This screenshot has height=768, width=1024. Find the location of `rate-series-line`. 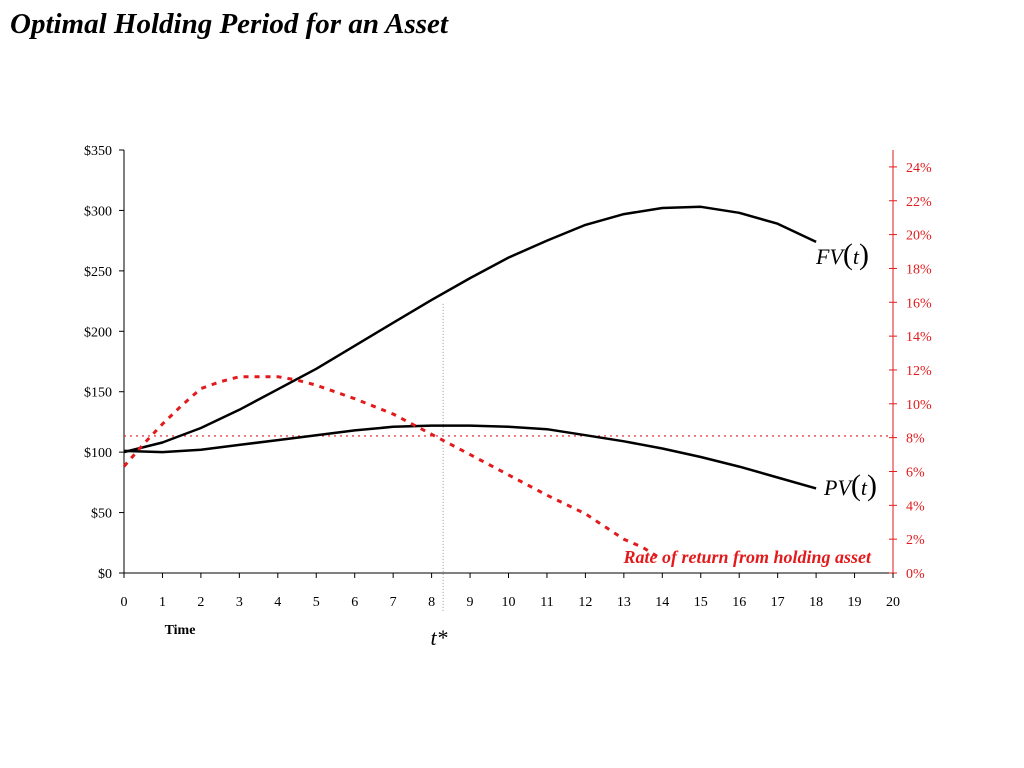

rate-series-line is located at coordinates (393, 468).